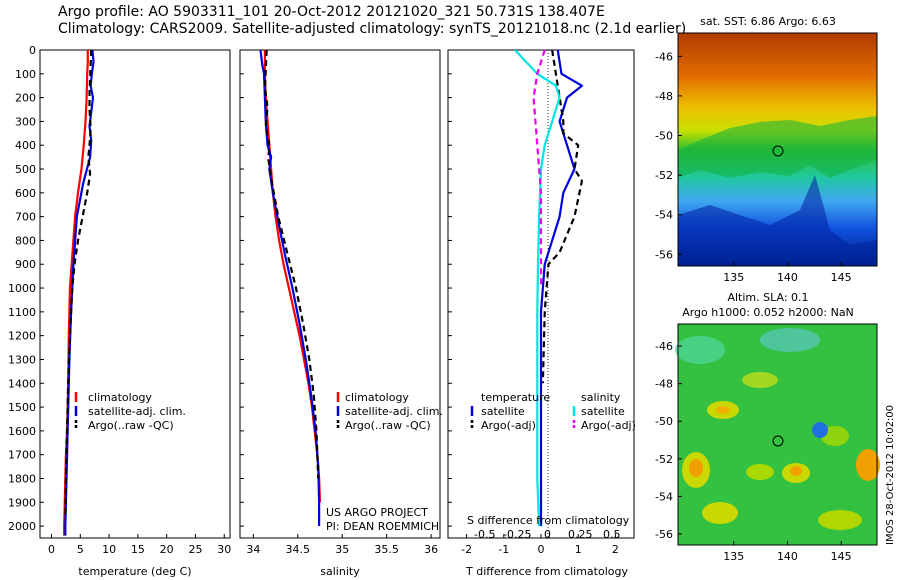 The width and height of the screenshot is (900, 580). Describe the element at coordinates (25, 145) in the screenshot. I see `y-tick-label: 400` at that location.